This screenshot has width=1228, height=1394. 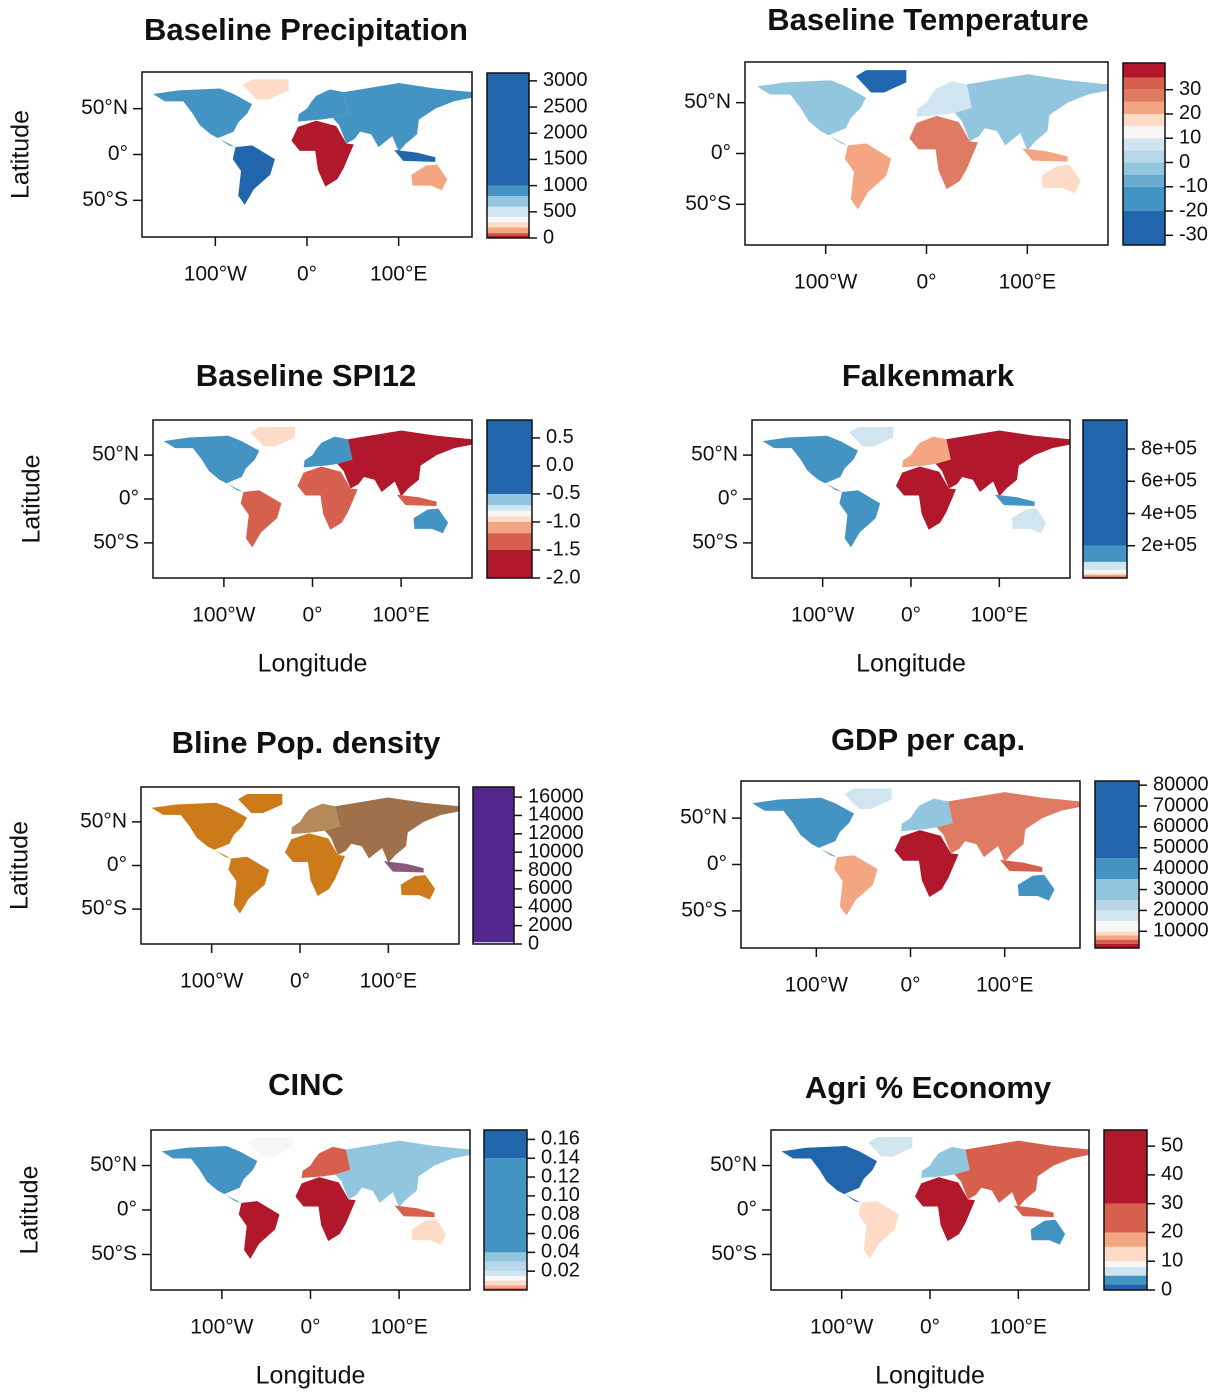 I want to click on y-tick-label: 50°N, so click(x=707, y=101).